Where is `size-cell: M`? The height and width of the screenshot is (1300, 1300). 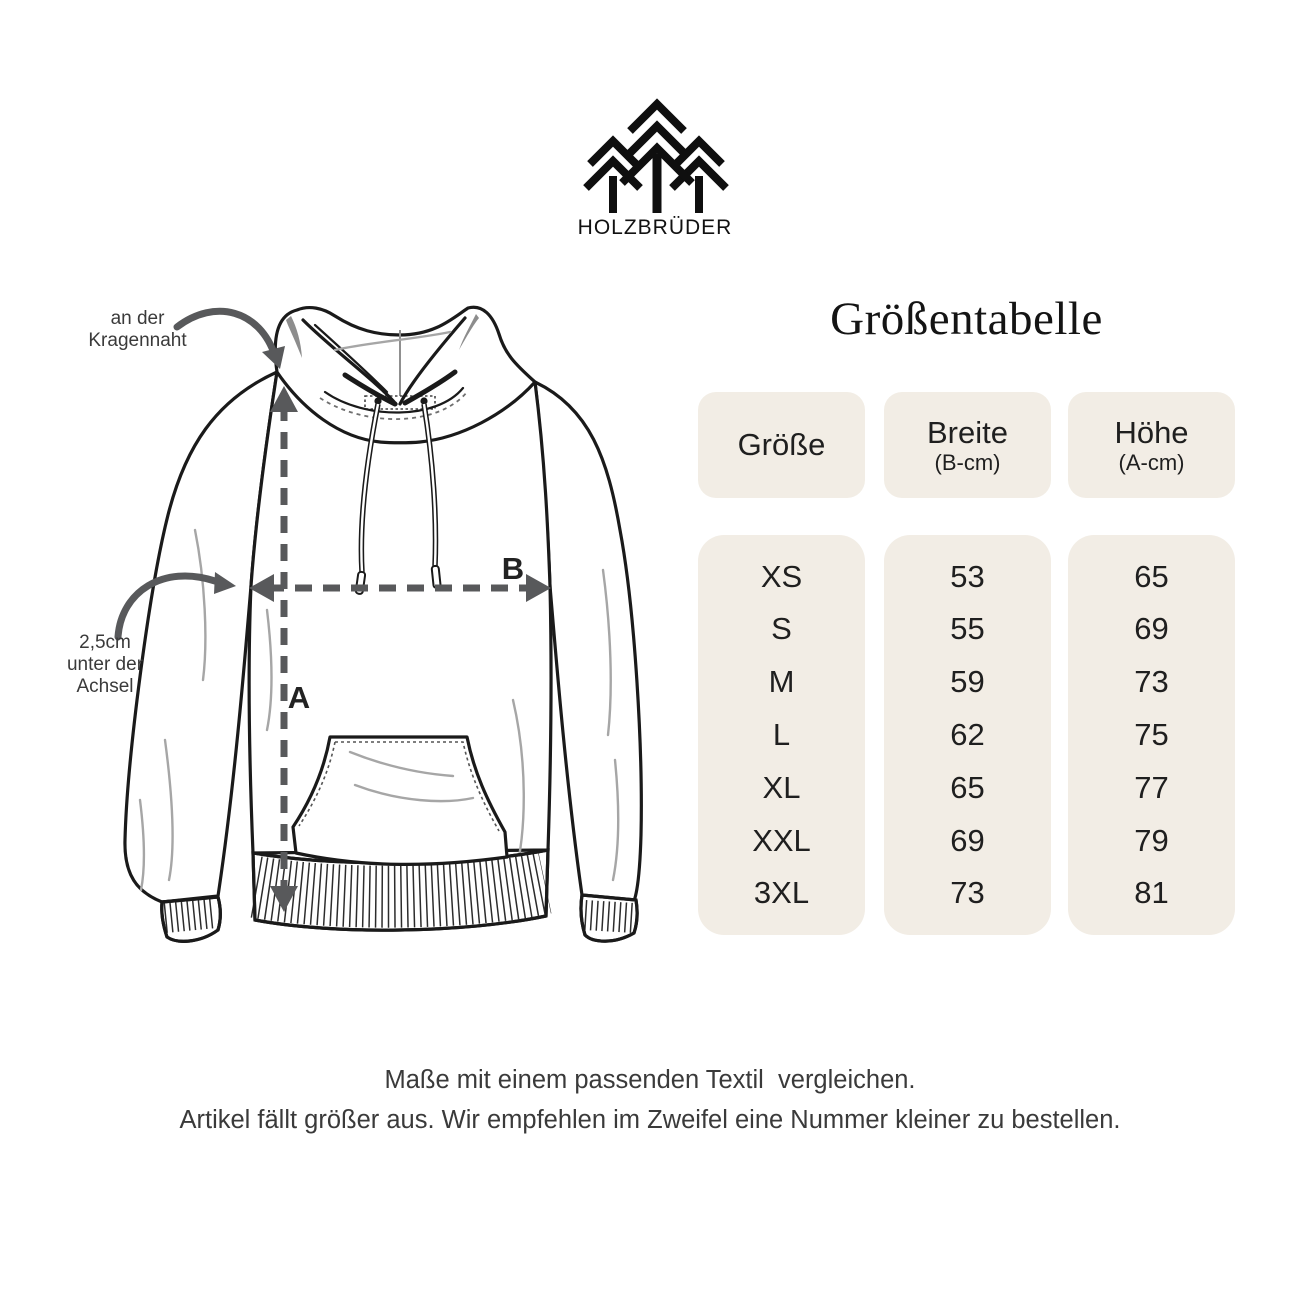
size-cell: M is located at coordinates (781, 682).